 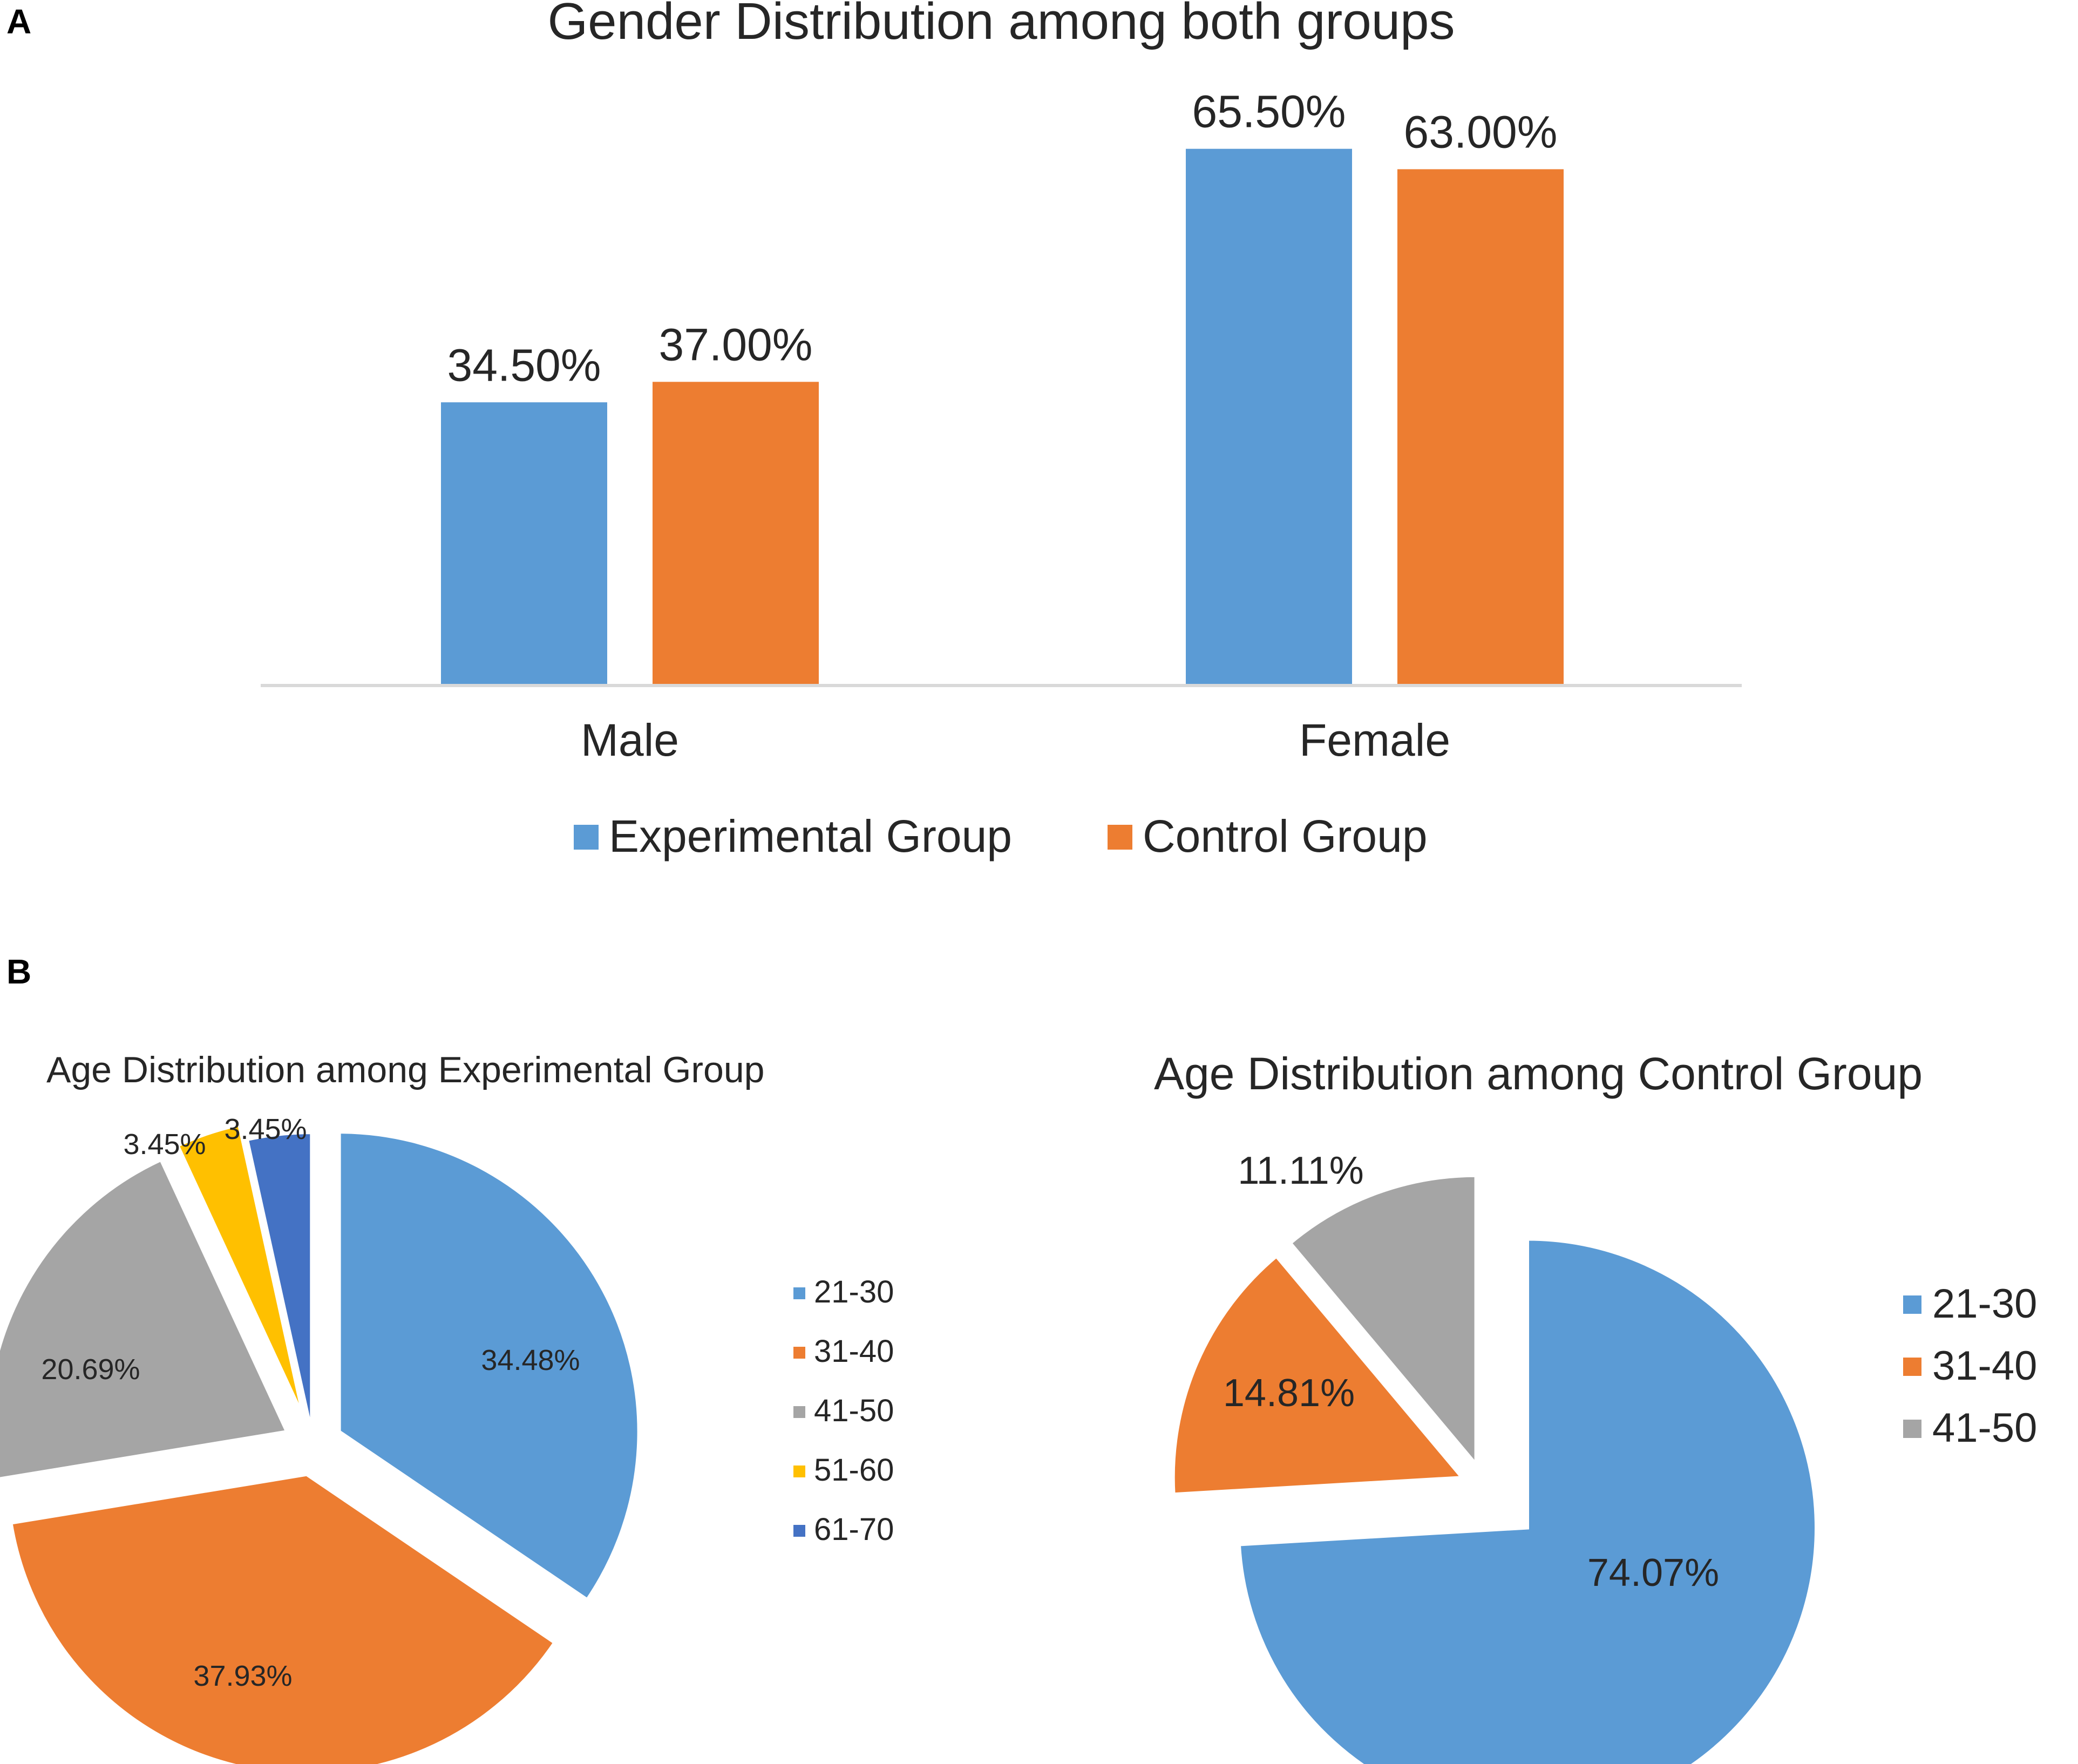 What do you see at coordinates (736, 533) in the screenshot?
I see `bar-male-control` at bounding box center [736, 533].